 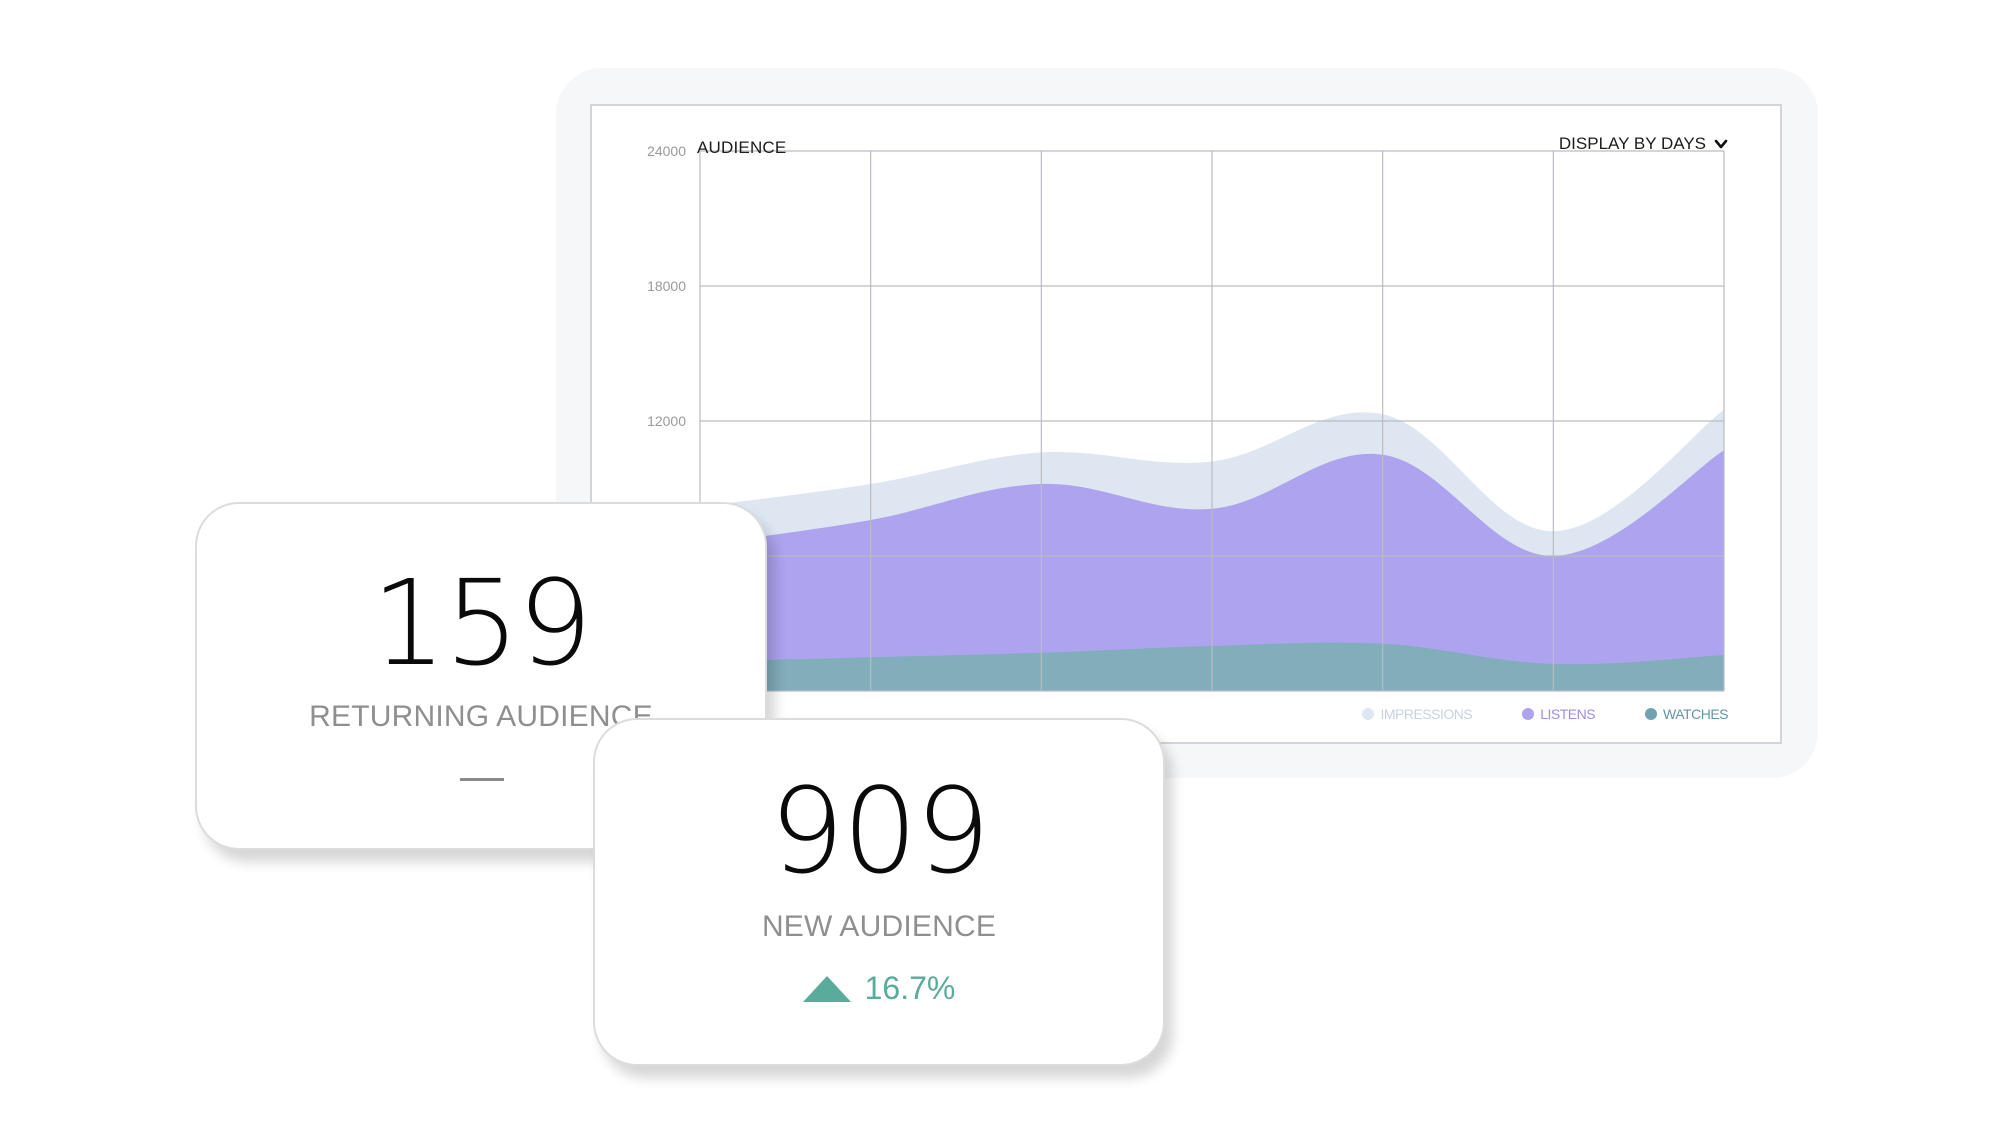 What do you see at coordinates (666, 151) in the screenshot?
I see `y-tick-label: 24000` at bounding box center [666, 151].